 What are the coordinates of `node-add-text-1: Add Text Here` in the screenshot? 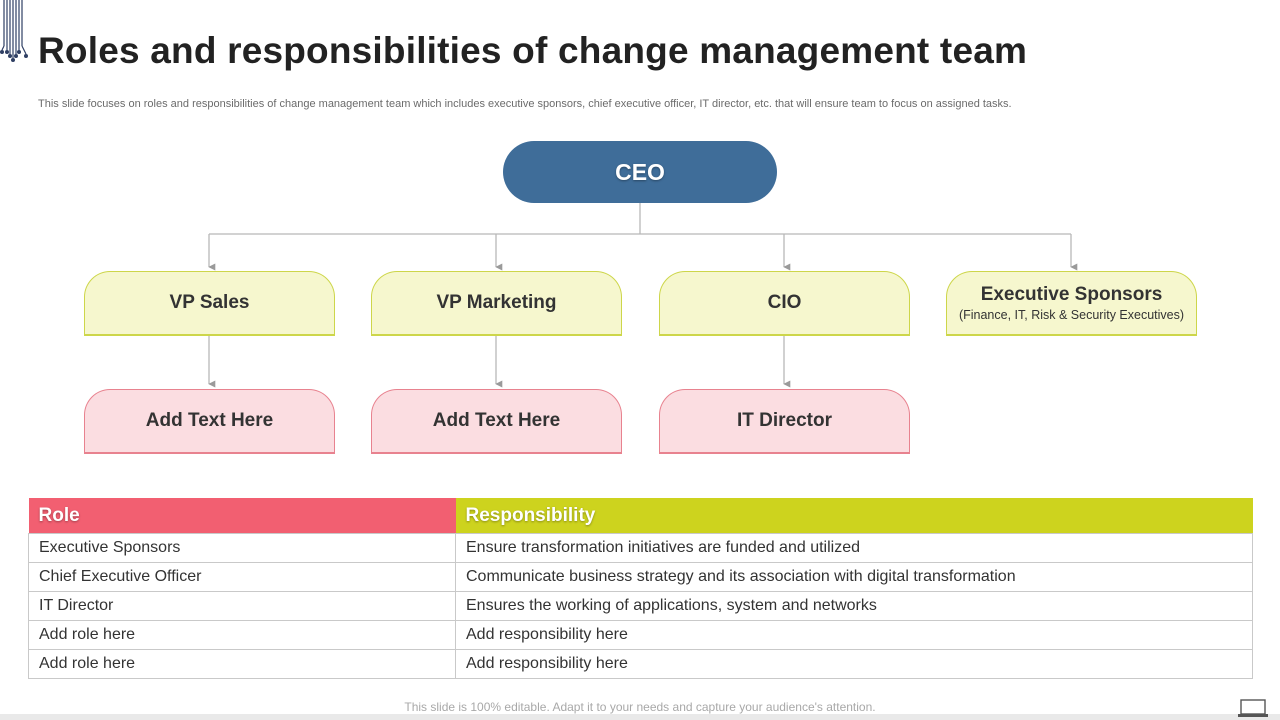 It's located at (209, 421).